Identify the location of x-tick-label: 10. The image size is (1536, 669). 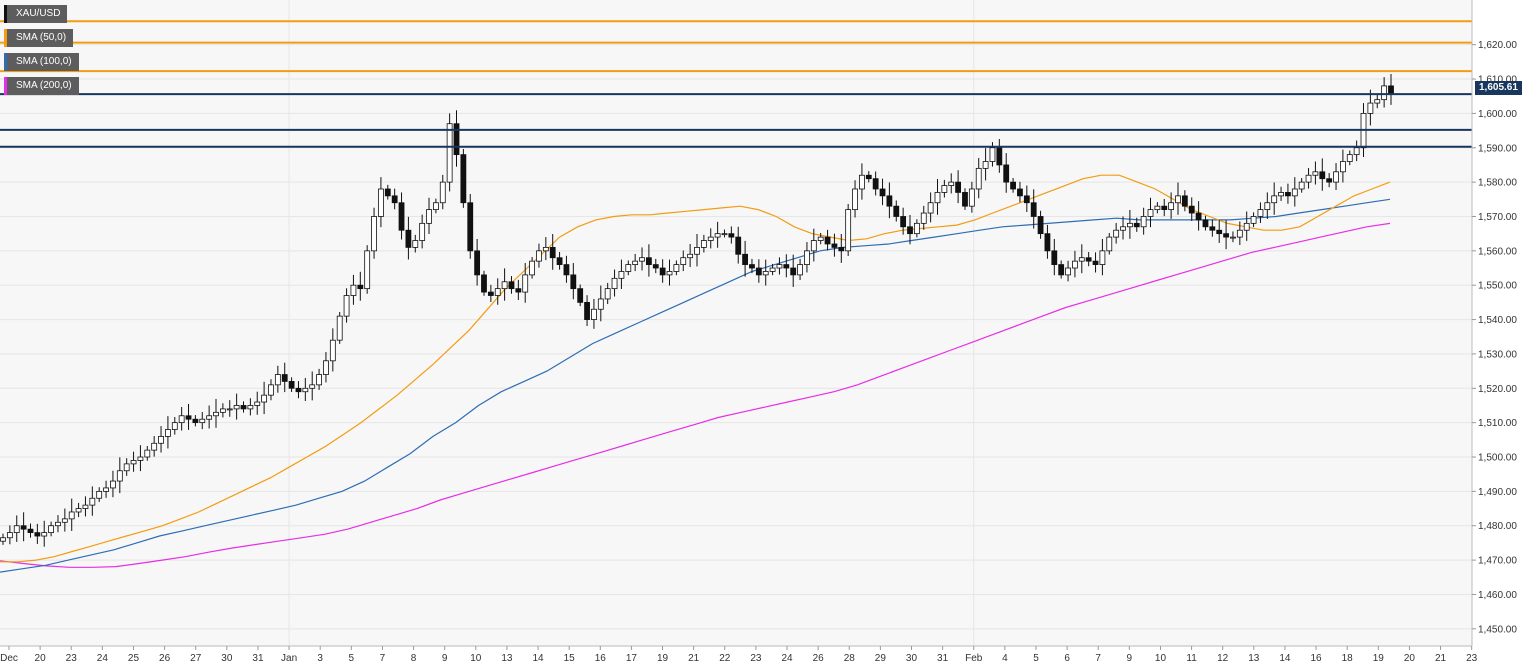
(476, 658).